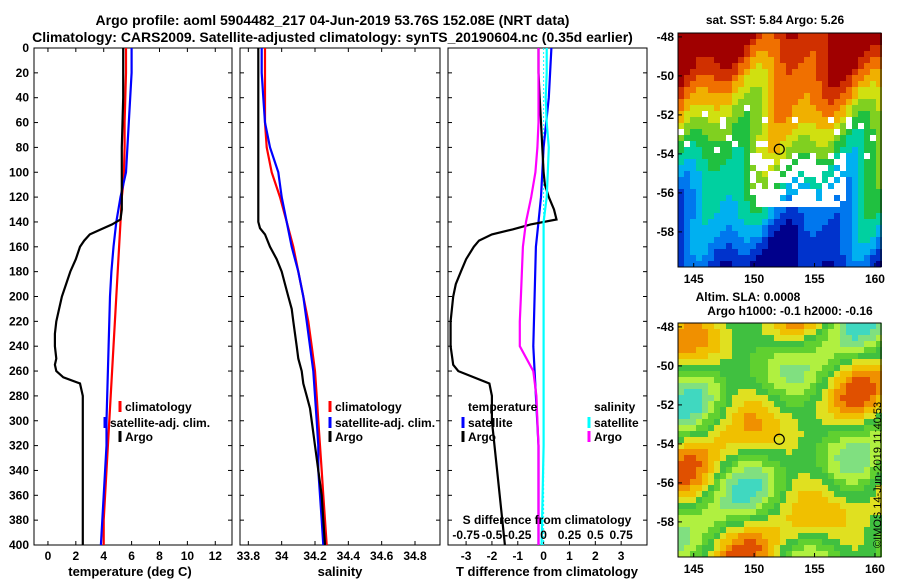 This screenshot has height=580, width=900. What do you see at coordinates (492, 535) in the screenshot?
I see `s-tick-label: -0.5` at bounding box center [492, 535].